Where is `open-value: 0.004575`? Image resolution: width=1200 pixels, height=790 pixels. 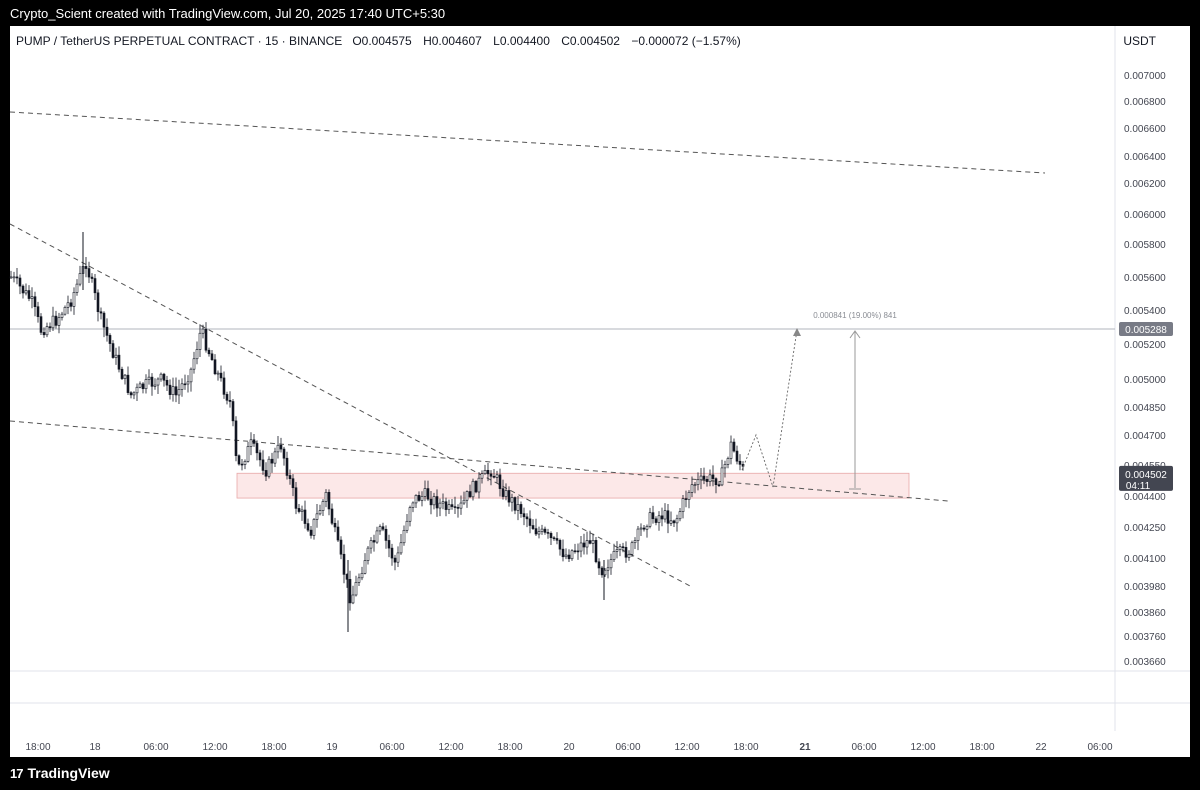
open-value: 0.004575 is located at coordinates (386, 41).